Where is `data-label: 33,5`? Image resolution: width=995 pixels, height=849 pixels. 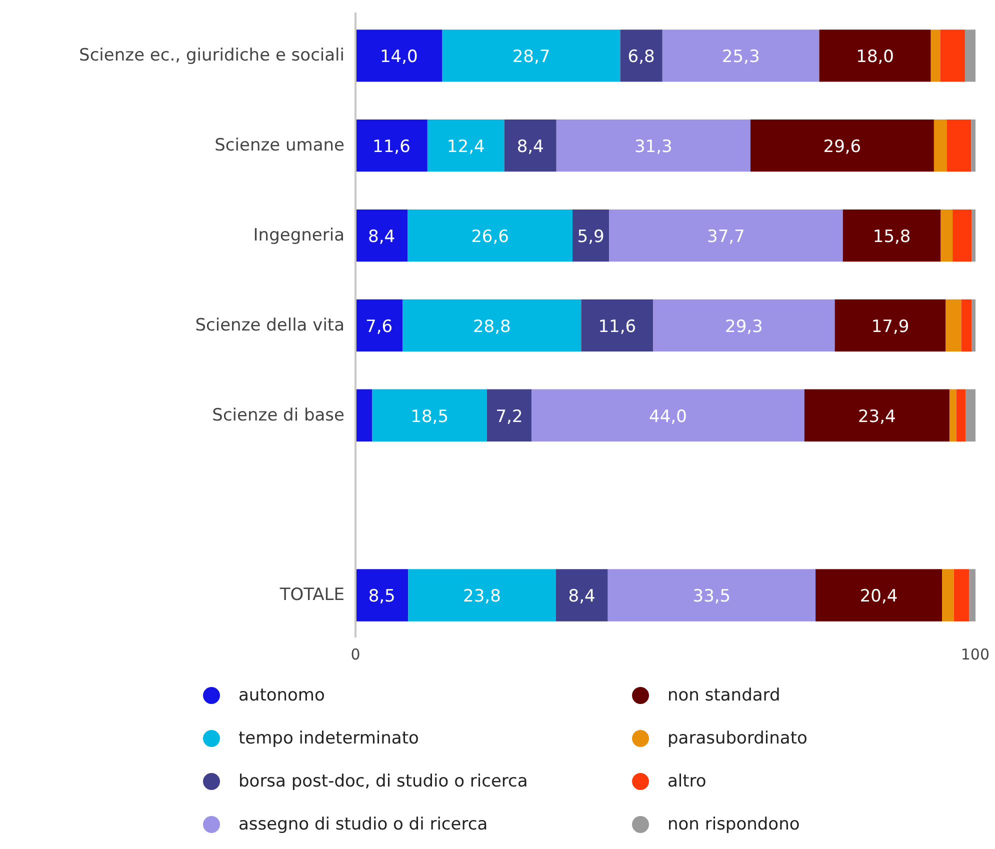
data-label: 33,5 is located at coordinates (711, 596).